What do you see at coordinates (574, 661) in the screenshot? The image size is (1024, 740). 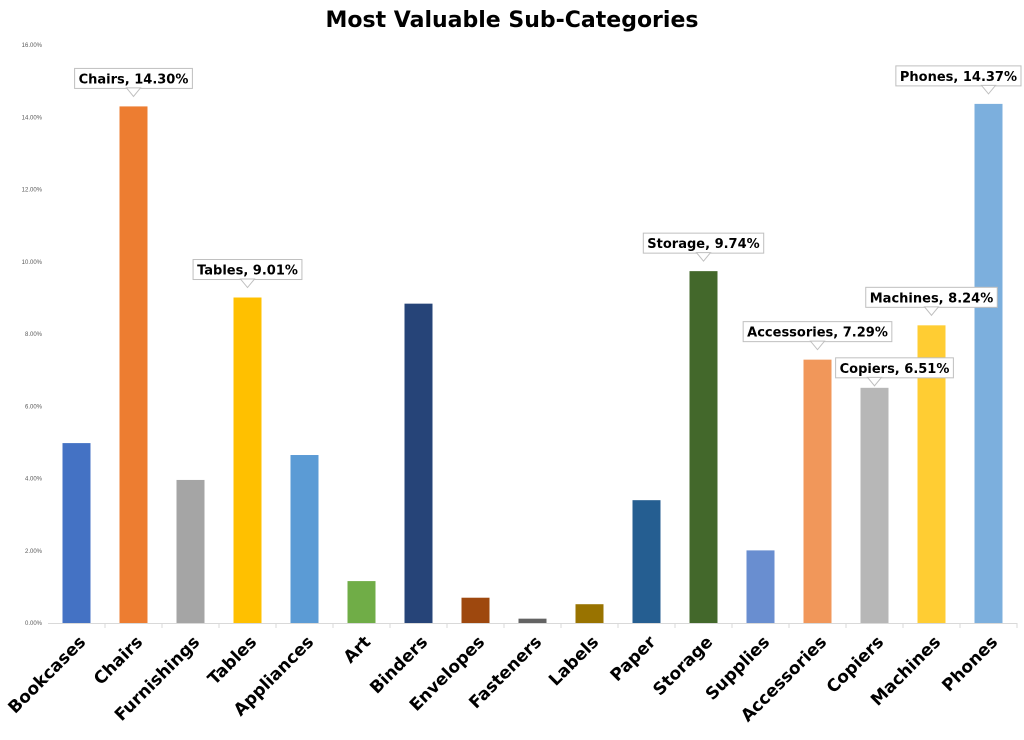 I see `x-tick-label: Labels` at bounding box center [574, 661].